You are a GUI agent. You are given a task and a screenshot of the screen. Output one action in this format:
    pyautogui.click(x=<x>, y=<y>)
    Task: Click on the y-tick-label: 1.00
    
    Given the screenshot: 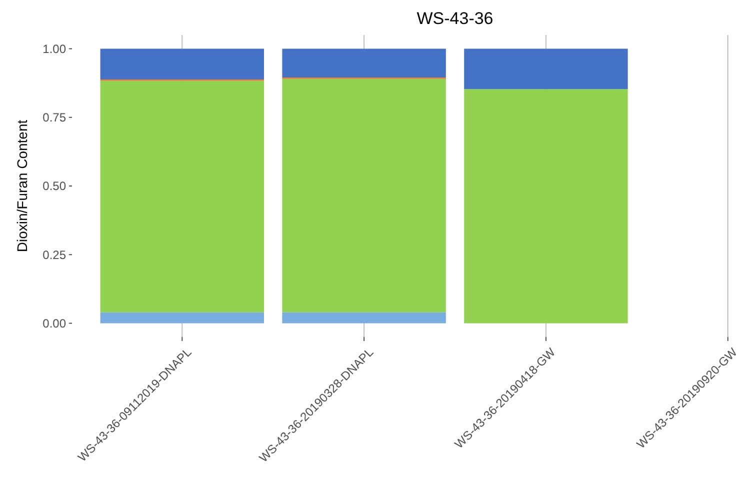 What is the action you would take?
    pyautogui.click(x=54, y=49)
    